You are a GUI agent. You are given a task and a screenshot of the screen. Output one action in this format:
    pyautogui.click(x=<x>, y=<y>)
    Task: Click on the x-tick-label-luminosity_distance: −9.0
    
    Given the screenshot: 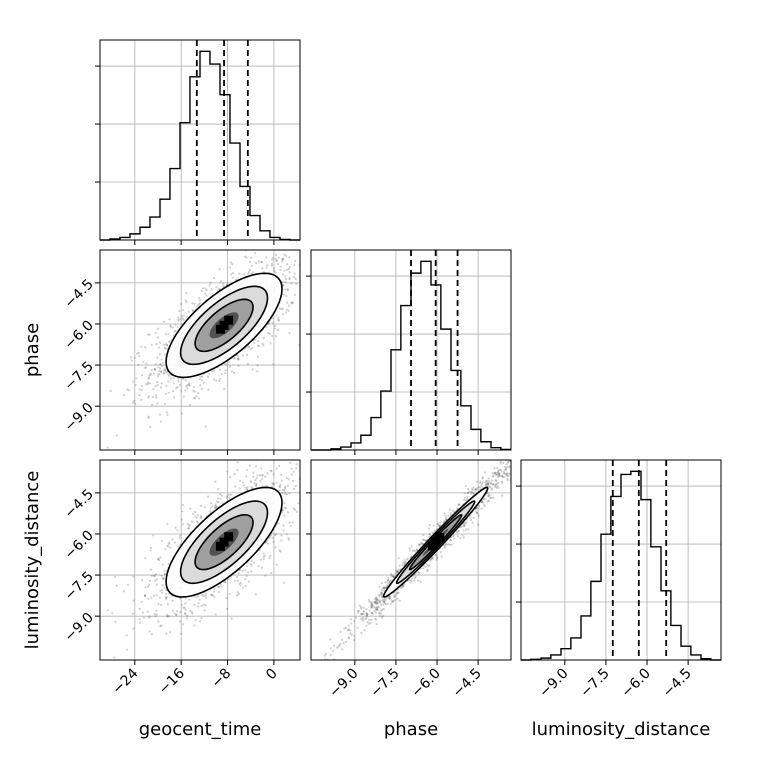 What is the action you would take?
    pyautogui.click(x=553, y=683)
    